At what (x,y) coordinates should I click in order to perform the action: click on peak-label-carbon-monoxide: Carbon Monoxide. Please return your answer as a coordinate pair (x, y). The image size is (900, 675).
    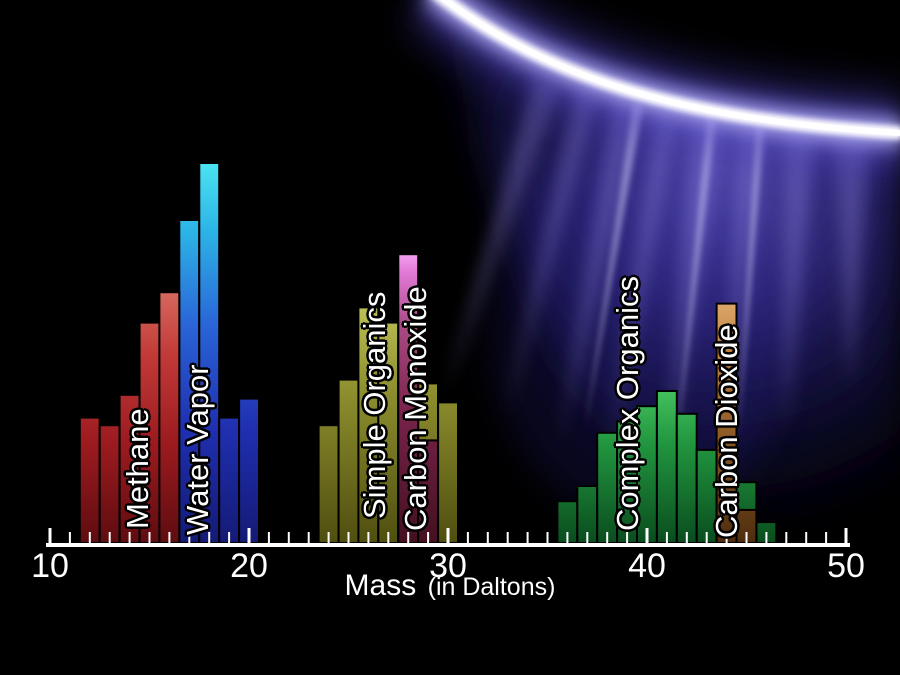
    Looking at the image, I should click on (415, 408).